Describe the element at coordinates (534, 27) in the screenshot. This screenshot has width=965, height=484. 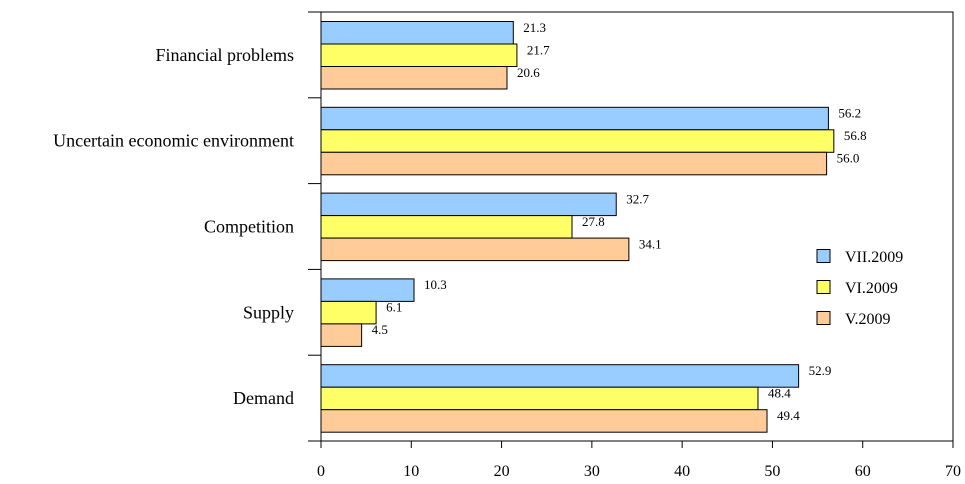
I see `data-label-vii-2009-financial-problems: 21.3` at that location.